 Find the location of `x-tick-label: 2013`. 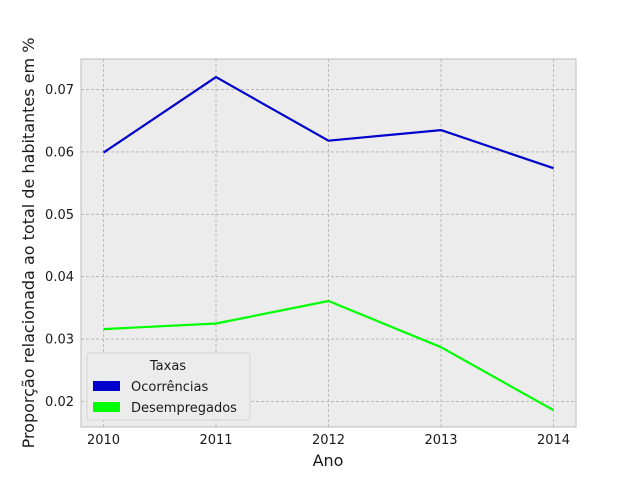

x-tick-label: 2013 is located at coordinates (440, 440).